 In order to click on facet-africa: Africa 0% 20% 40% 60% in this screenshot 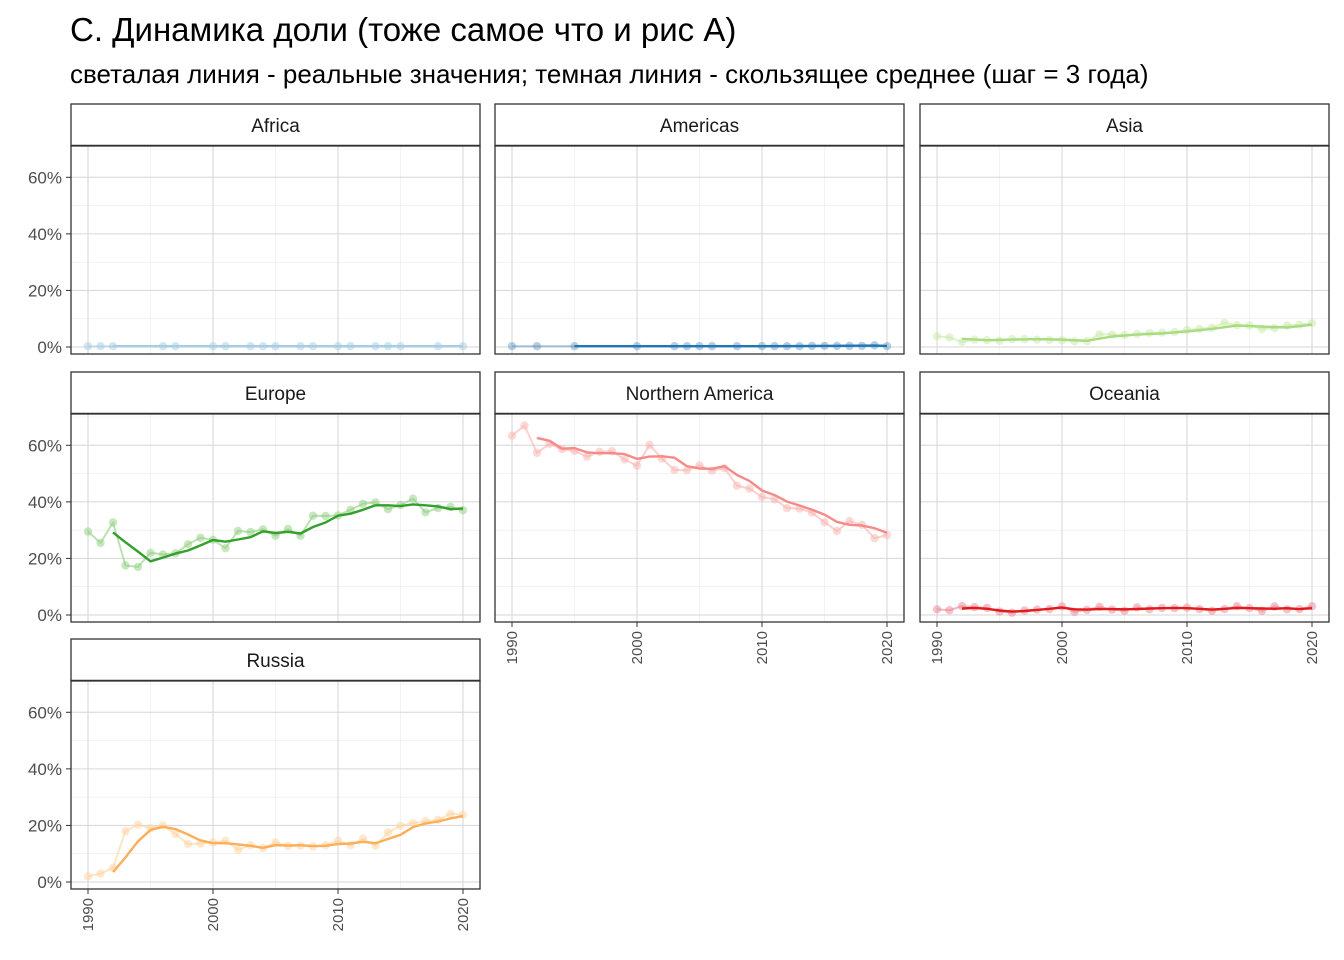, I will do `click(254, 230)`.